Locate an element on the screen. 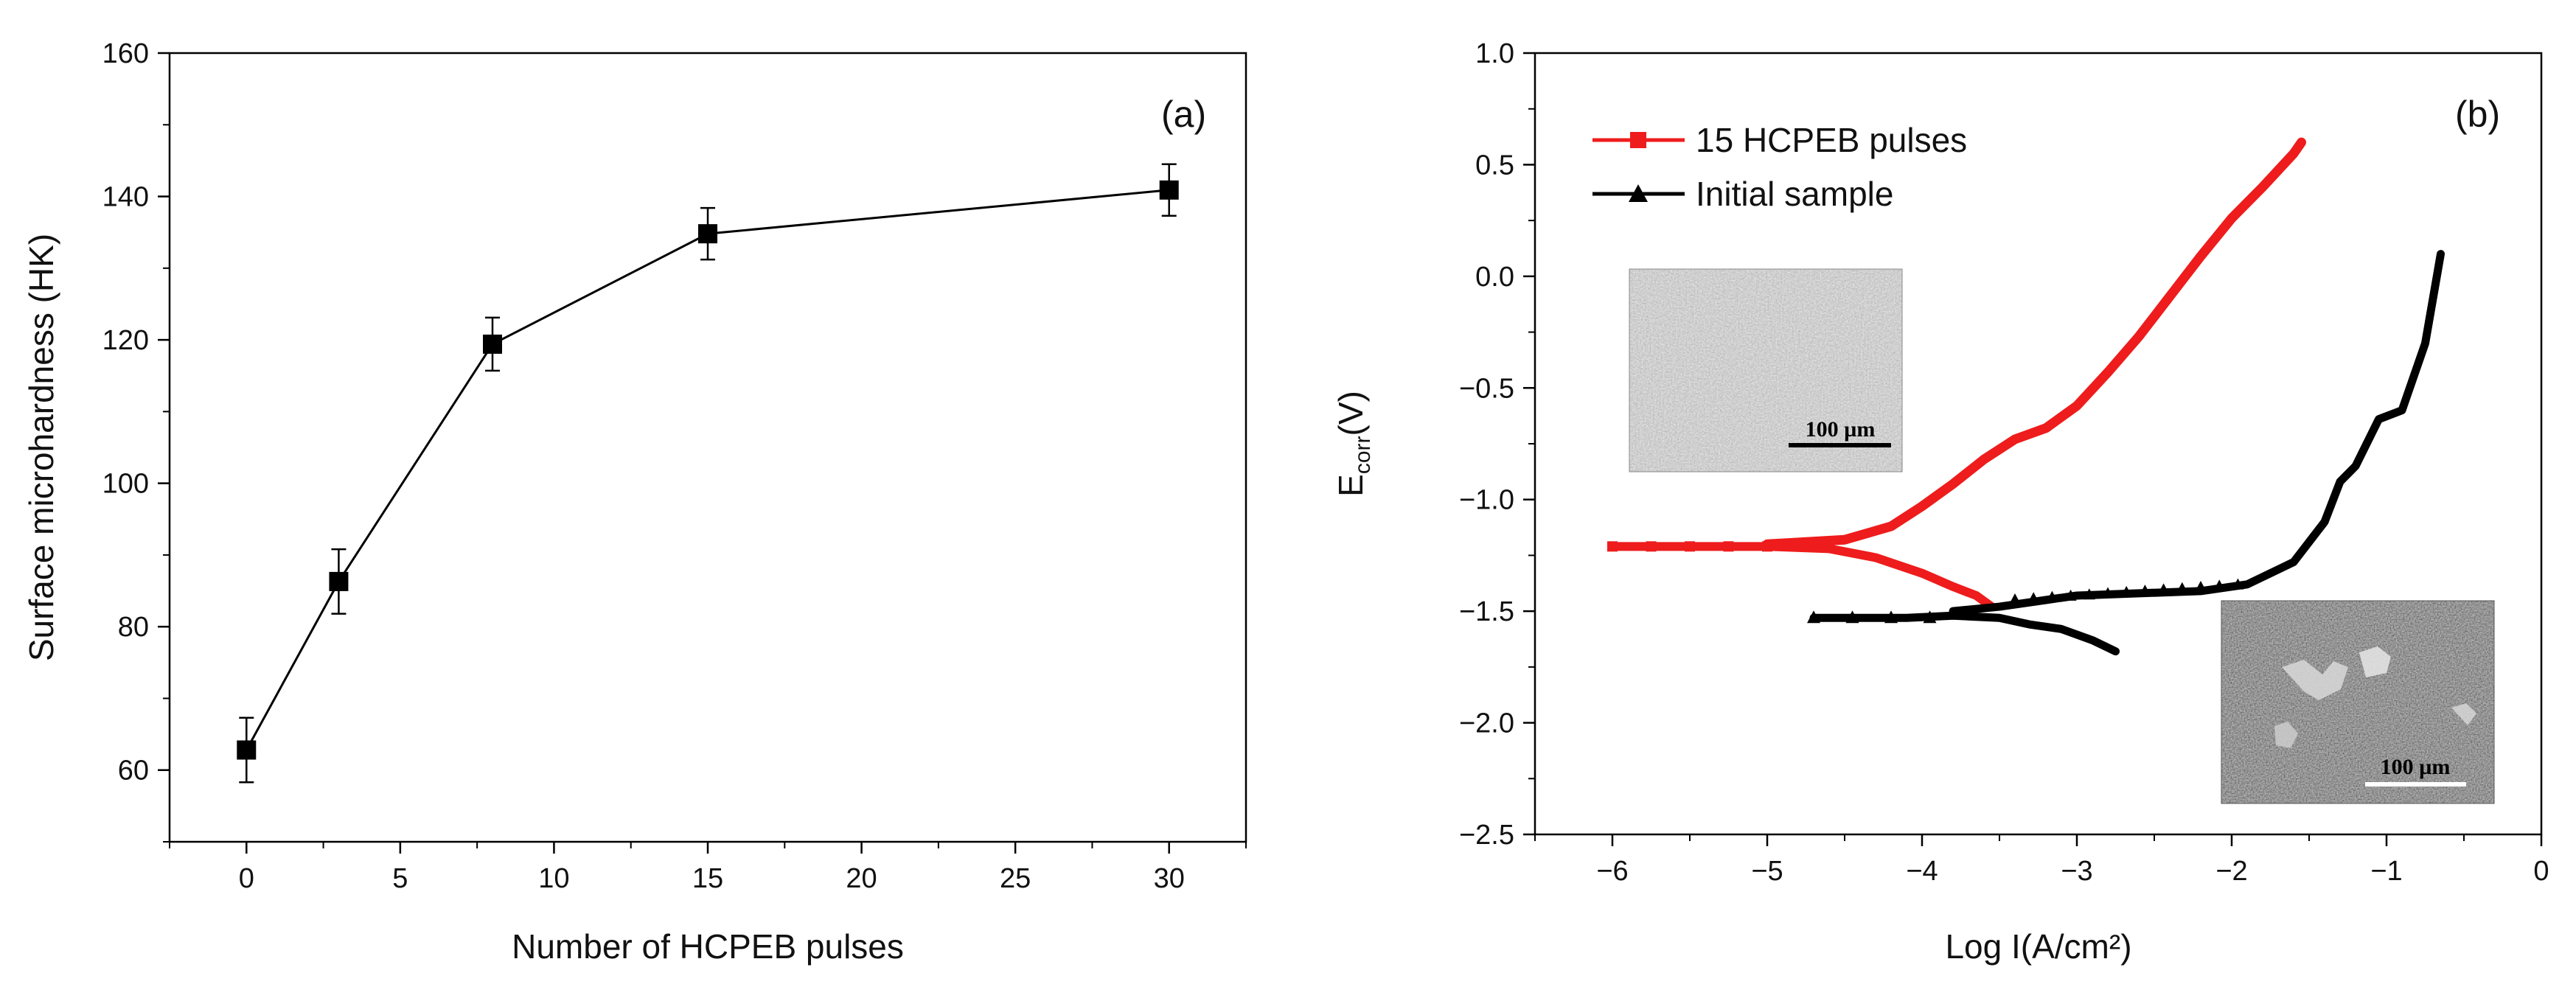 Image resolution: width=2576 pixels, height=987 pixels. panel-label-a: (a) is located at coordinates (1183, 114).